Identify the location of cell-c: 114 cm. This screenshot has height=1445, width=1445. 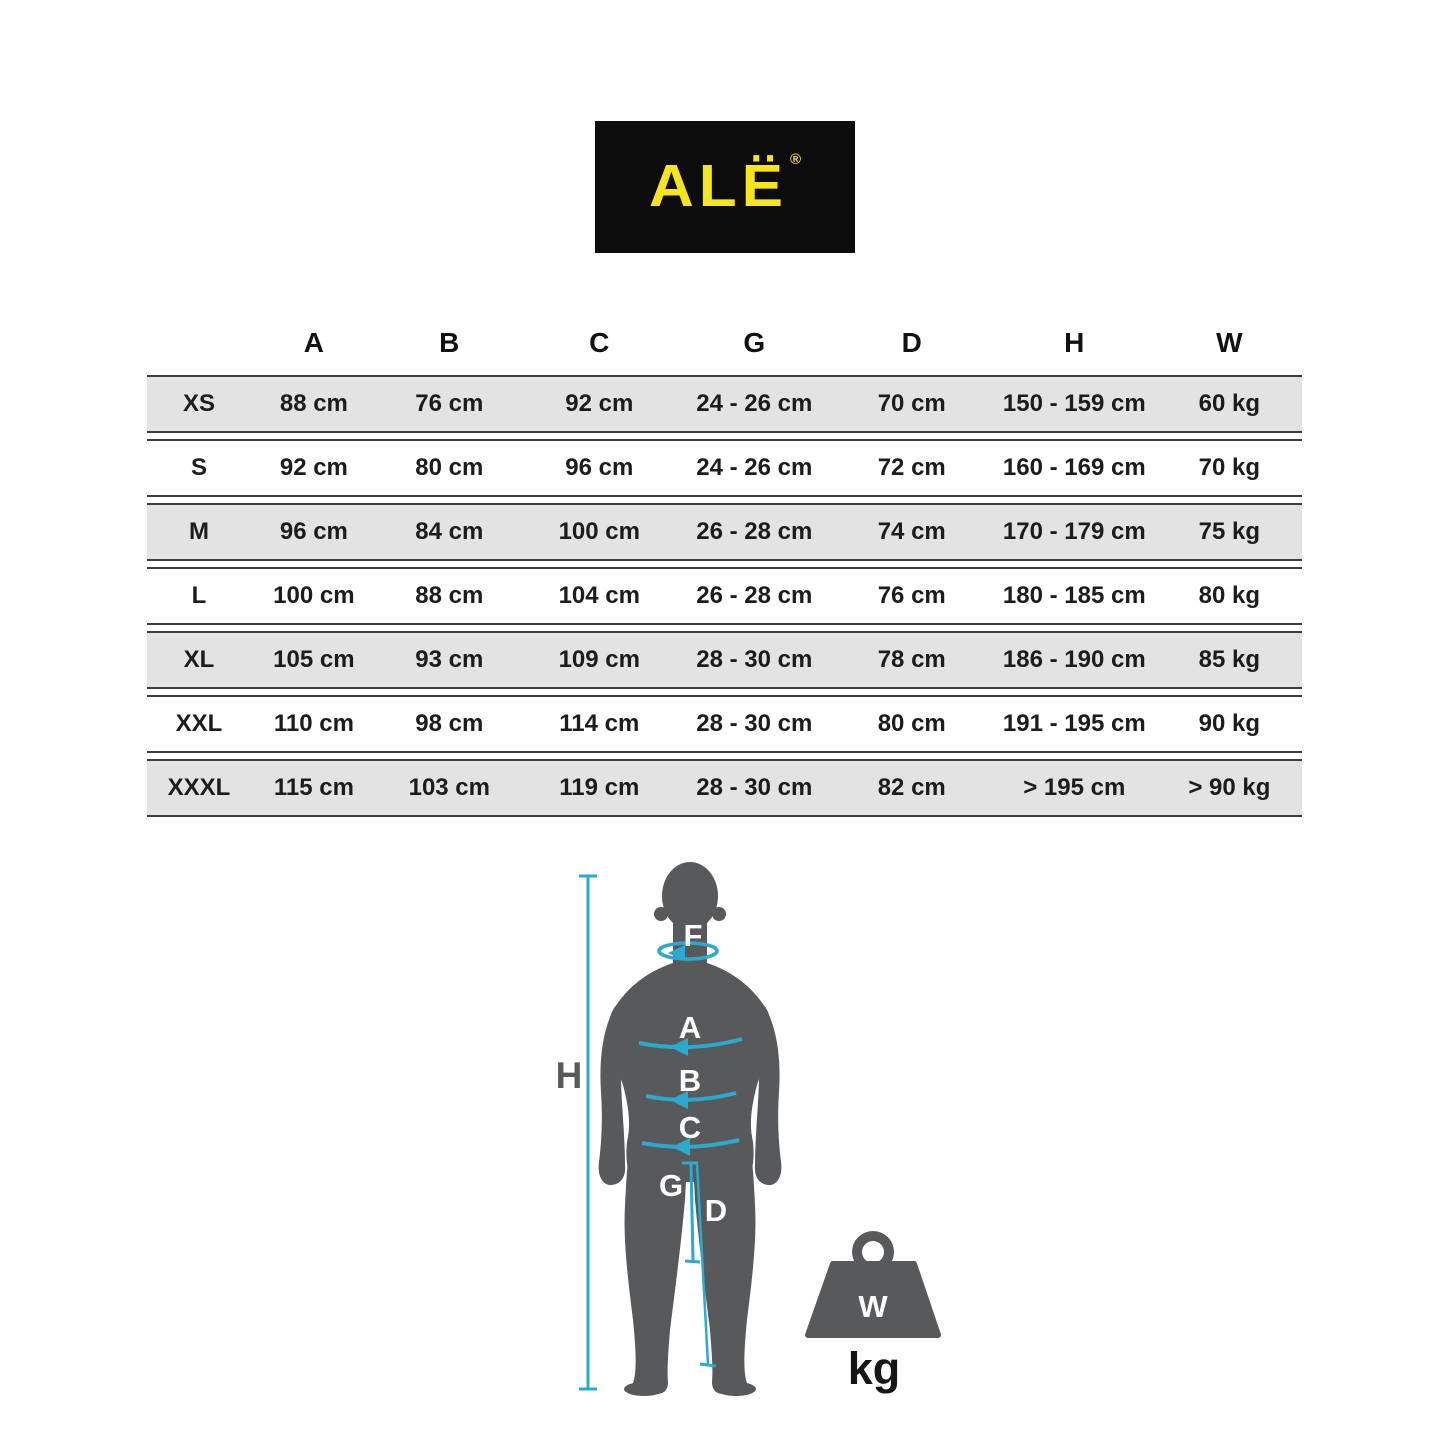
(599, 723).